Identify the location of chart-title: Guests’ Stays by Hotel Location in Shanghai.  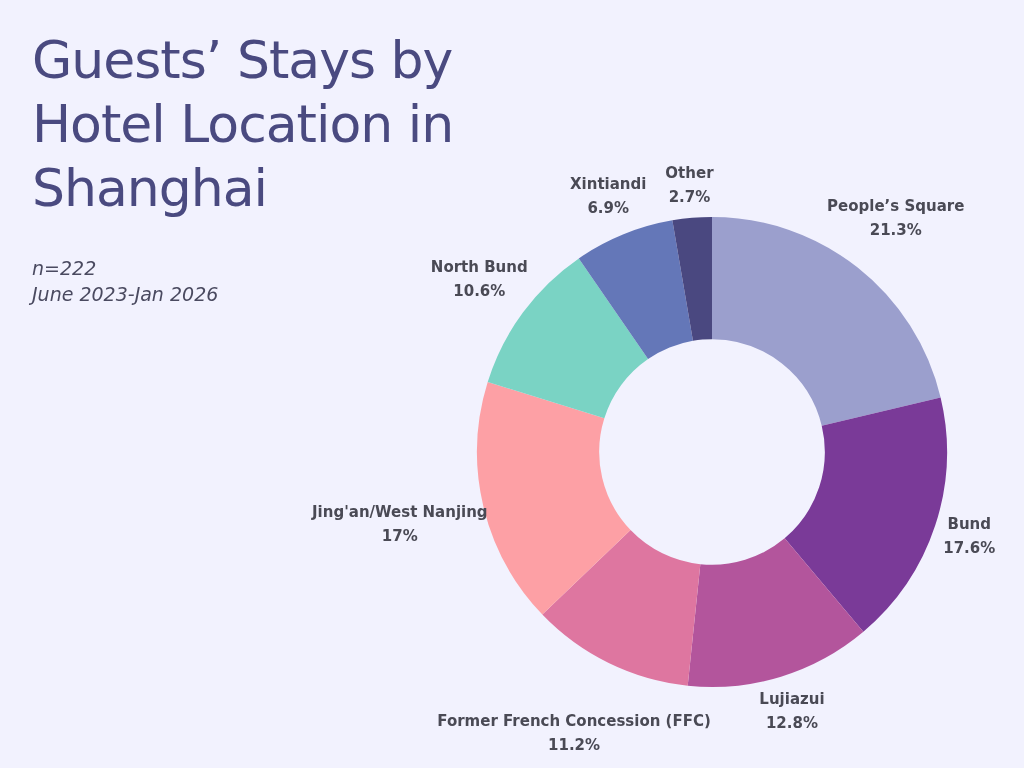
(243, 124).